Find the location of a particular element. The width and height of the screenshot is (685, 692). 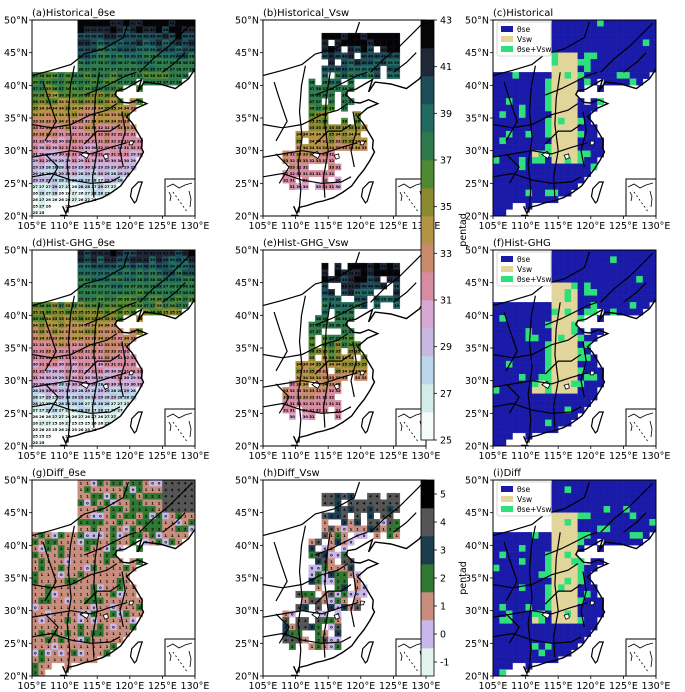

lake is located at coordinates (105, 156).